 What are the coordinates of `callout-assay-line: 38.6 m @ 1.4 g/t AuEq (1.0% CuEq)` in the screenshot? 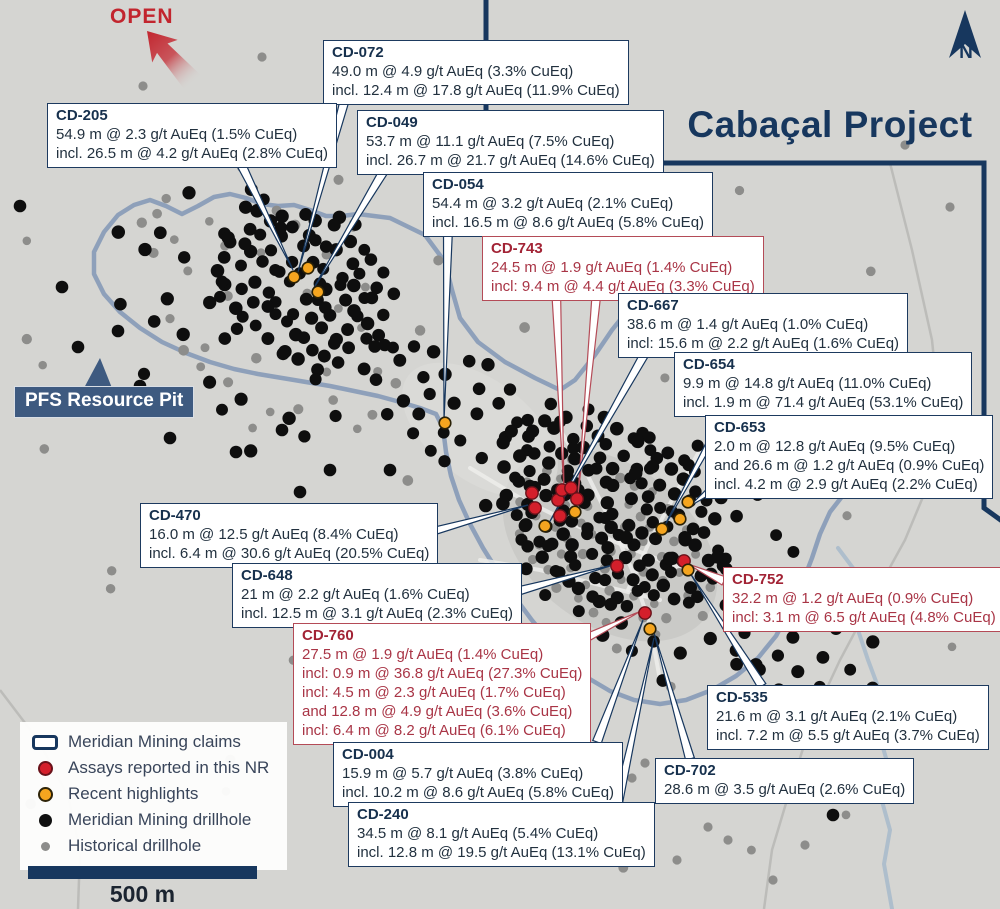 It's located at (748, 324).